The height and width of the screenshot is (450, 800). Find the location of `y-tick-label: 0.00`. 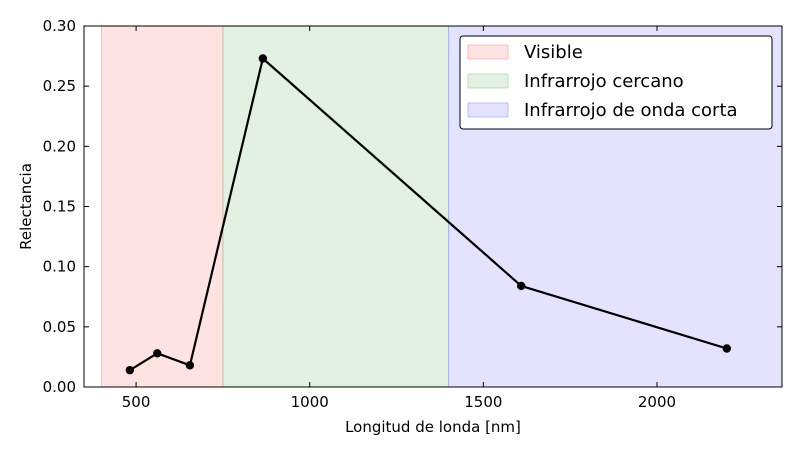

y-tick-label: 0.00 is located at coordinates (59, 387).